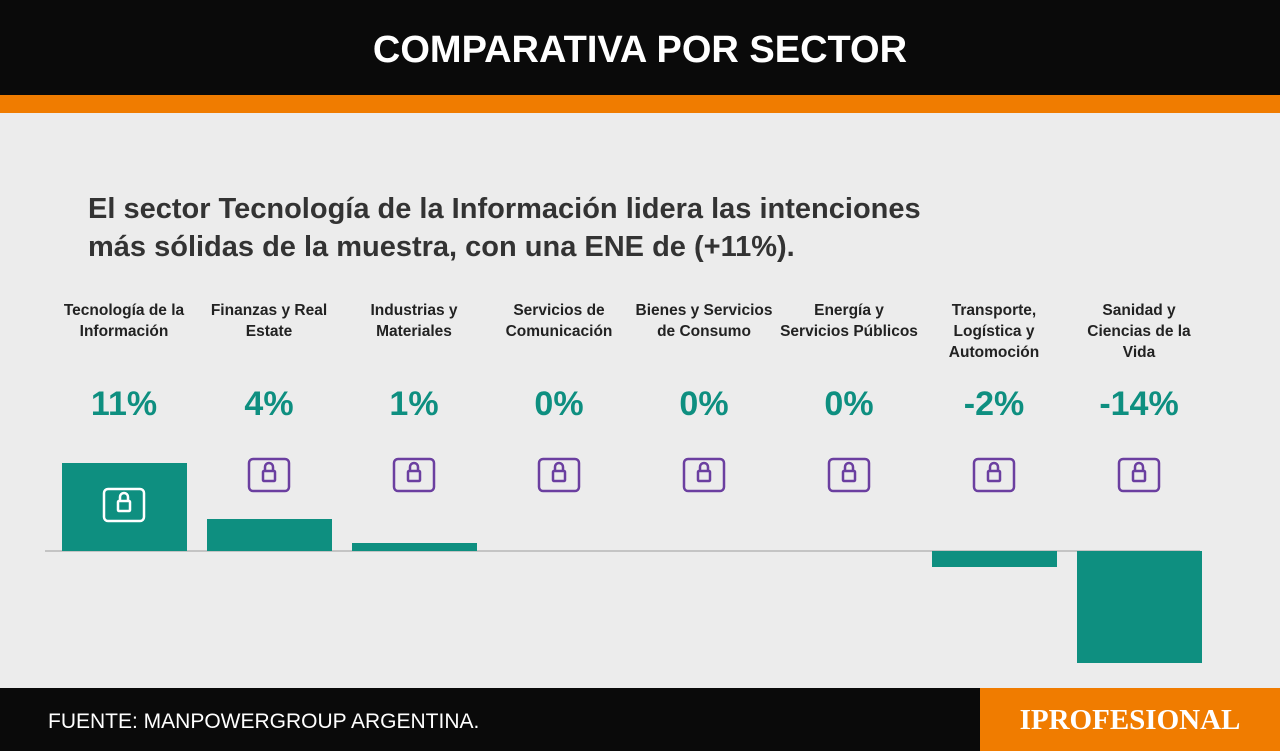 The height and width of the screenshot is (751, 1280). Describe the element at coordinates (1139, 404) in the screenshot. I see `value-label: -14%` at that location.